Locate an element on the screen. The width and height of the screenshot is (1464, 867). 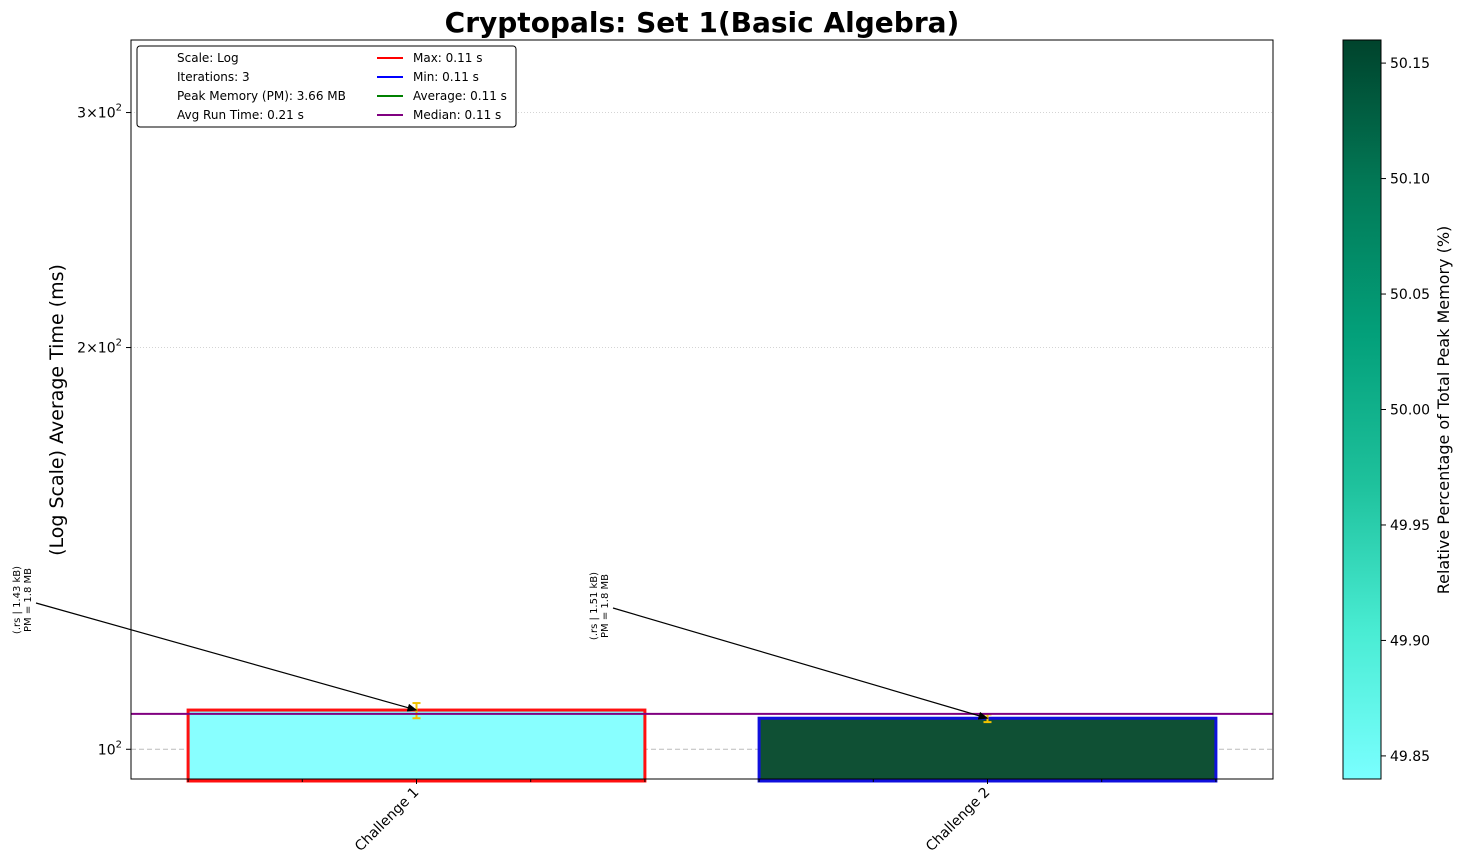
colorbar-fill is located at coordinates (1362, 409).